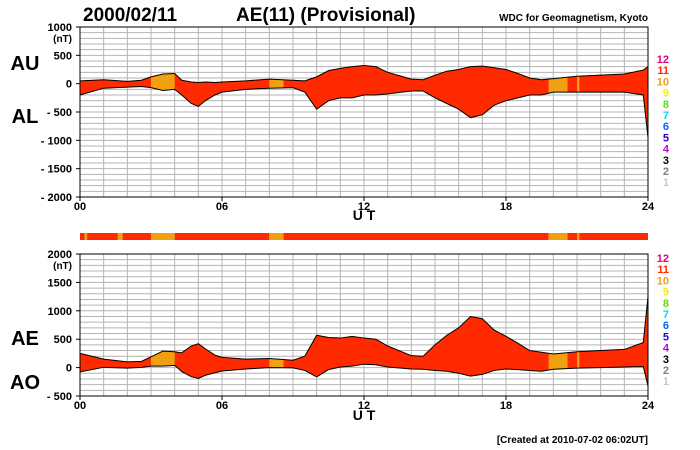  I want to click on y-tick-label: - 1500, so click(56, 170).